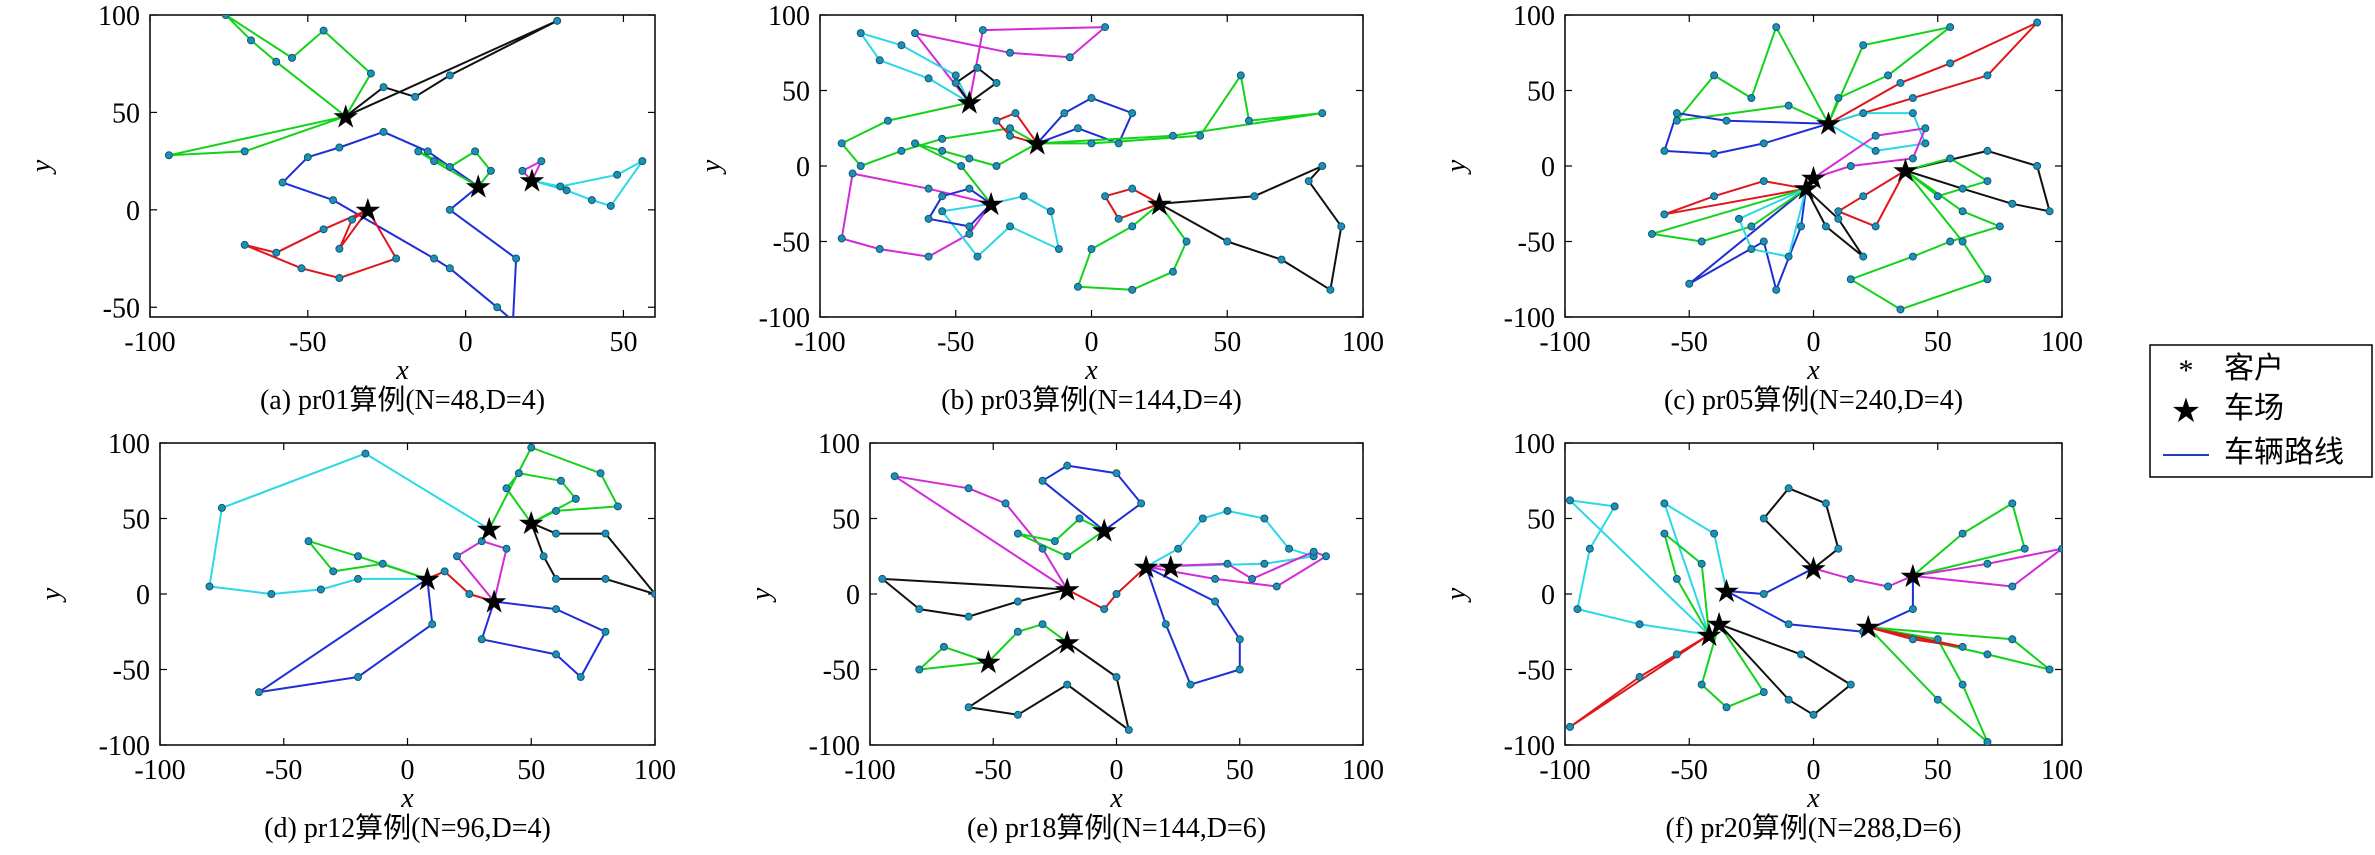 The height and width of the screenshot is (855, 2375). Describe the element at coordinates (2186, 370) in the screenshot. I see `legend-customer-marker: *` at that location.